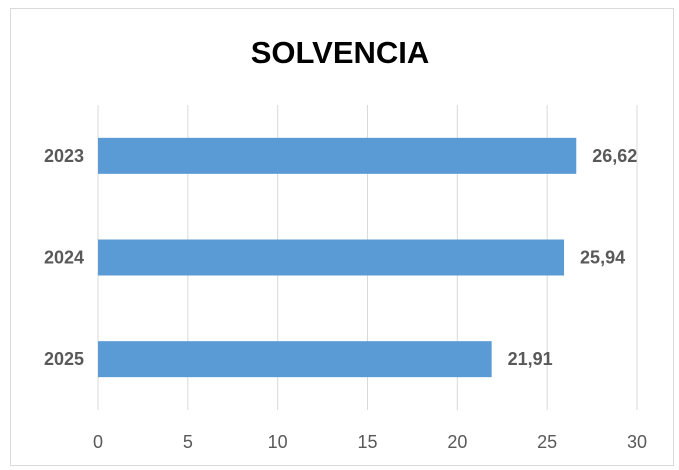  I want to click on x-tick-label: 25, so click(547, 442).